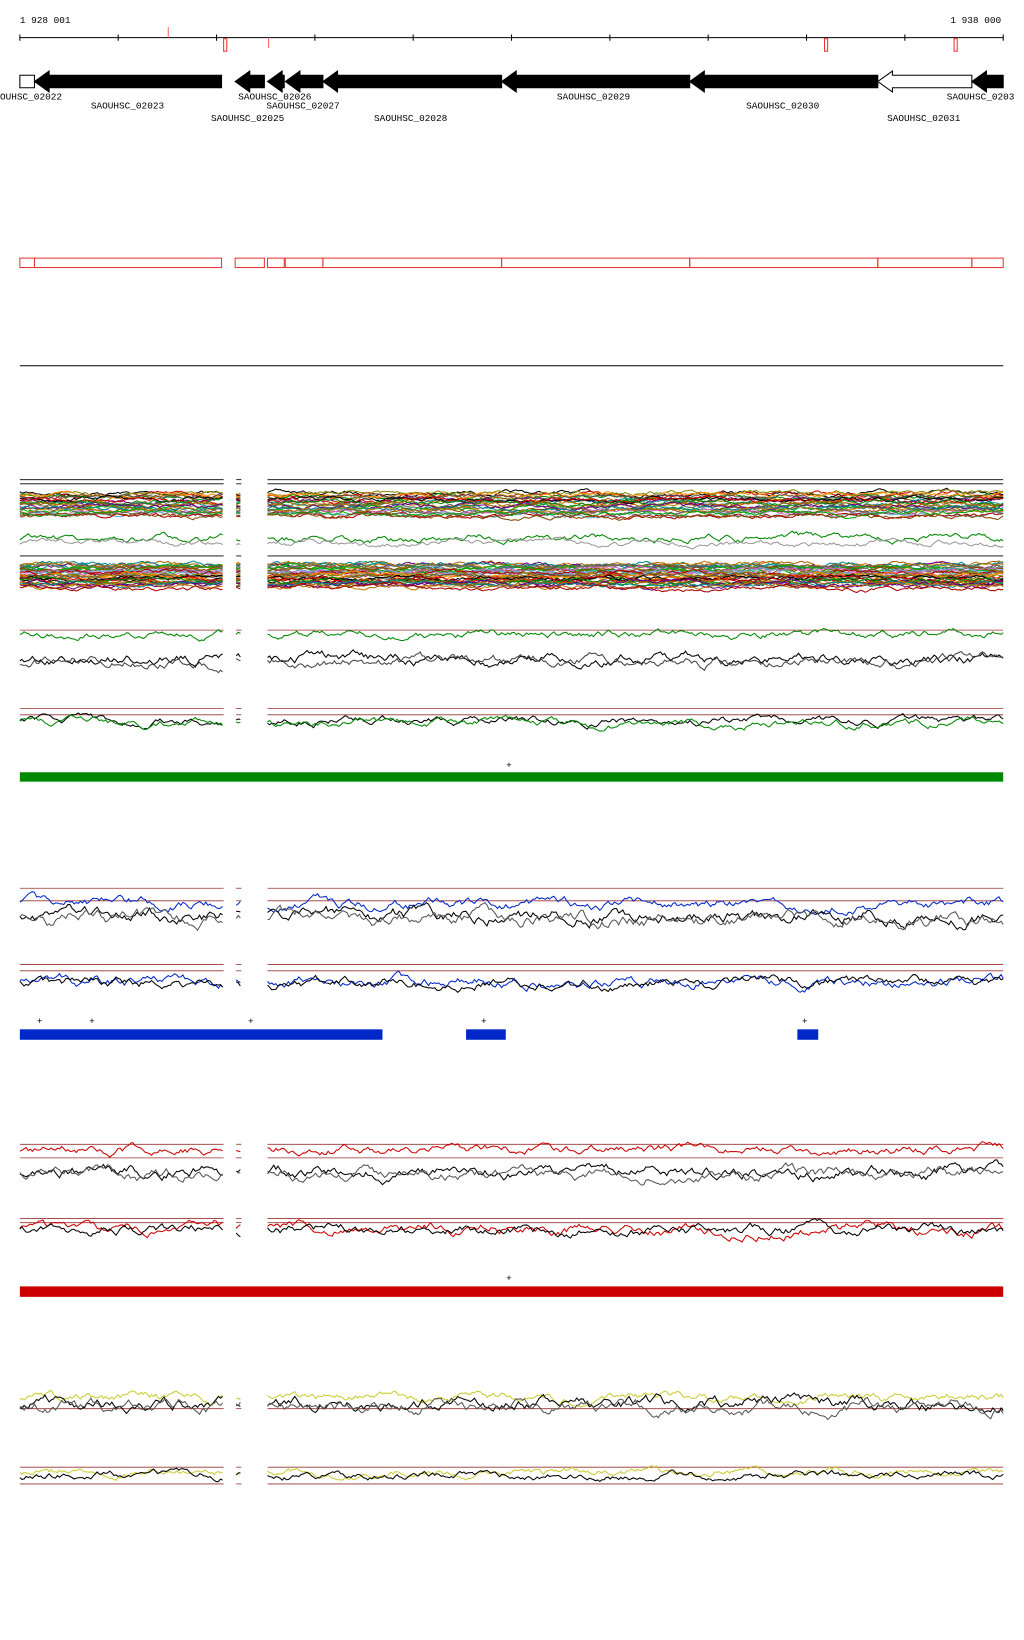  What do you see at coordinates (783, 106) in the screenshot?
I see `gene-label: SAOUHSC_02030` at bounding box center [783, 106].